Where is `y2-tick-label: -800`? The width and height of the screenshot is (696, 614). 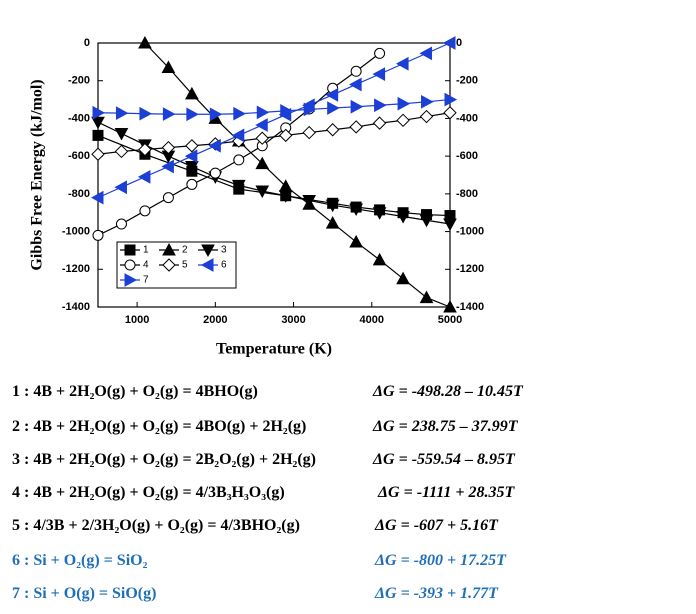 y2-tick-label: -800 is located at coordinates (467, 194).